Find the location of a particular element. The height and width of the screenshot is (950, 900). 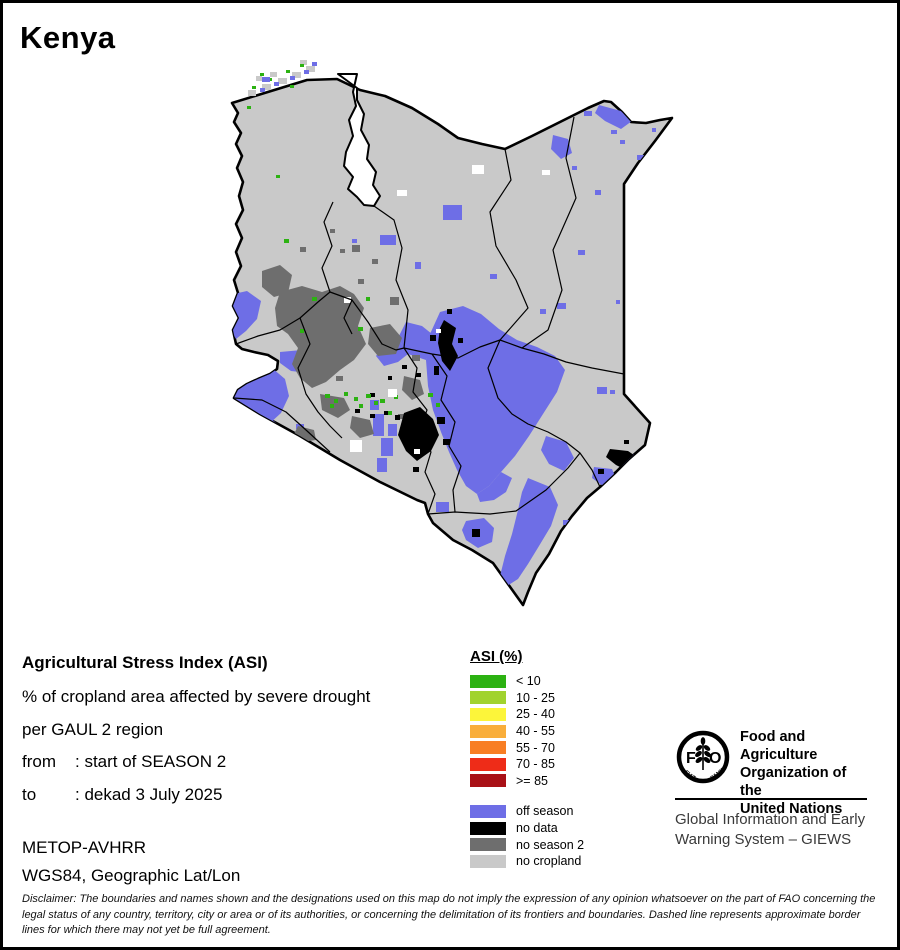

legend-row: >= 85 is located at coordinates (527, 781).